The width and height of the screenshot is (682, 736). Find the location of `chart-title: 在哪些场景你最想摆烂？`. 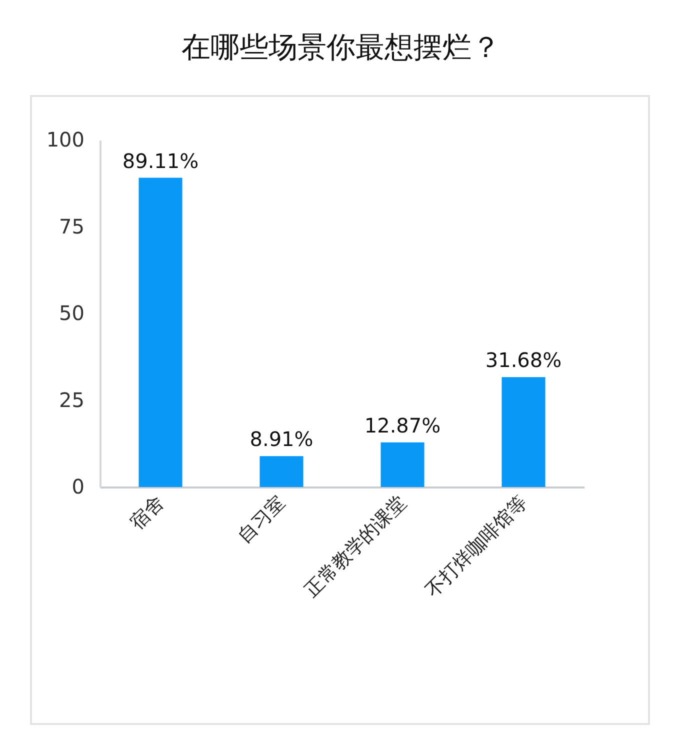

chart-title: 在哪些场景你最想摆烂？ is located at coordinates (341, 47).